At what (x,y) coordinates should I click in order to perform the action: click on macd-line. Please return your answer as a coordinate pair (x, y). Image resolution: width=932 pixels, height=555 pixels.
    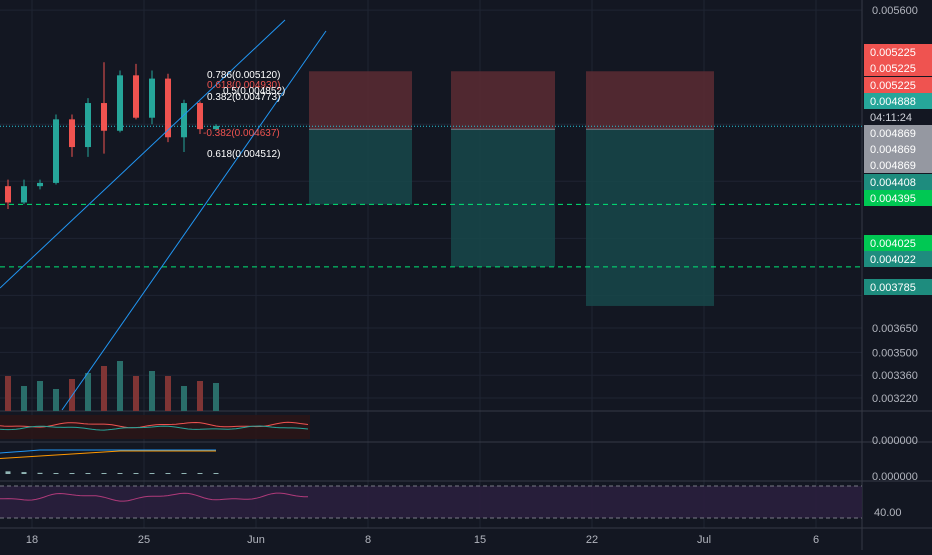
    Looking at the image, I should click on (108, 451).